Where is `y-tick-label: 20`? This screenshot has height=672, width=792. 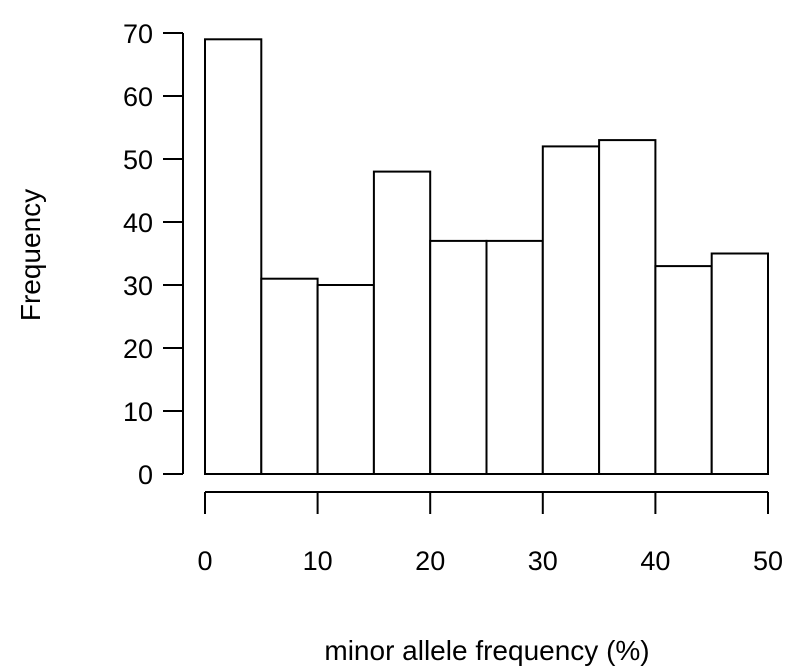 y-tick-label: 20 is located at coordinates (138, 349).